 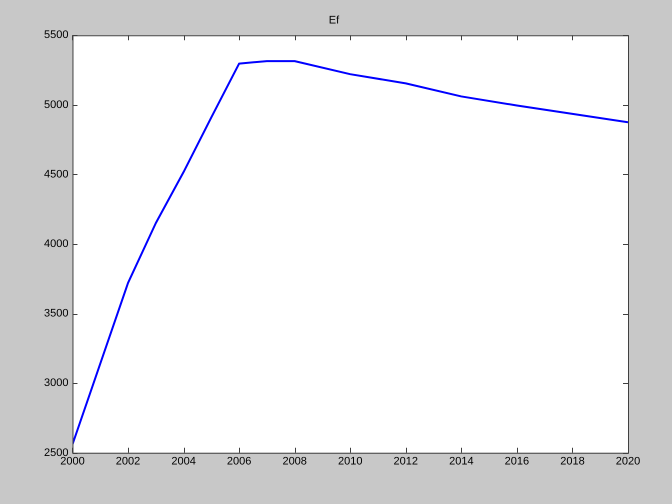 What do you see at coordinates (56, 314) in the screenshot?
I see `y-tick-label: 3500` at bounding box center [56, 314].